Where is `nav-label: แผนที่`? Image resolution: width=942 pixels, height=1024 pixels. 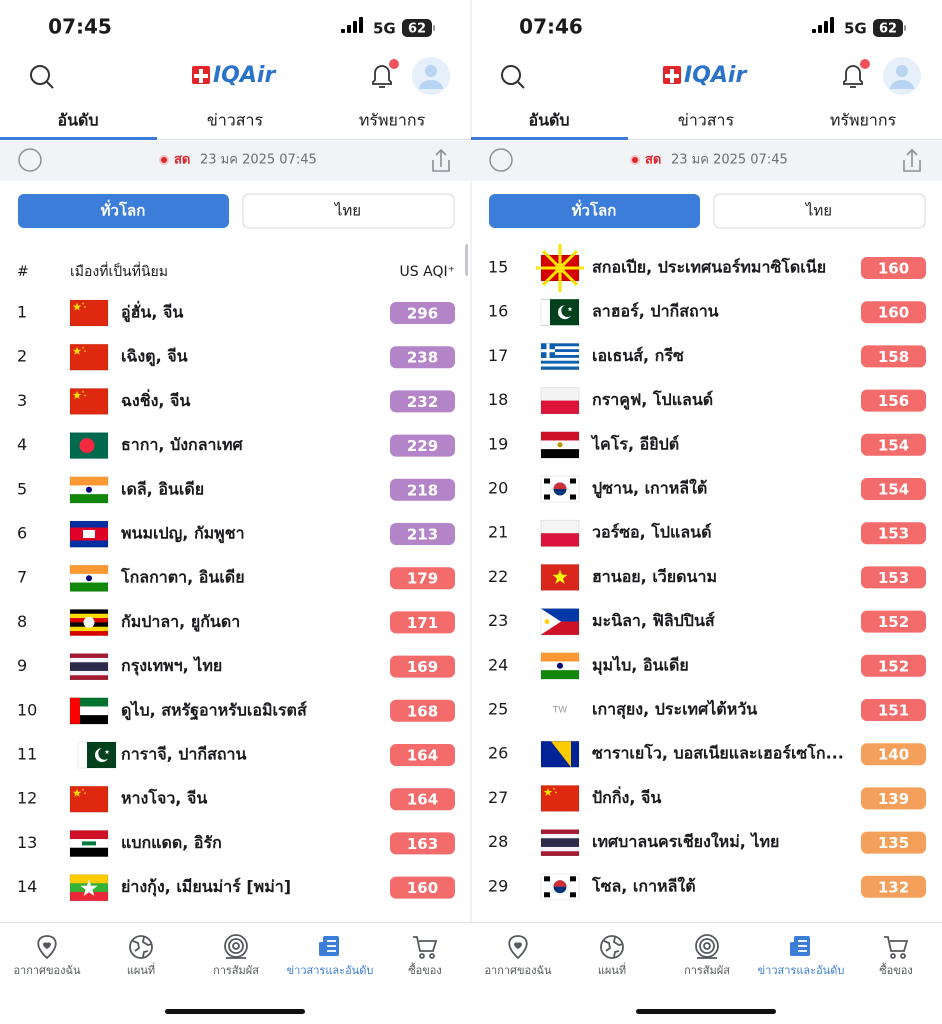 nav-label: แผนที่ is located at coordinates (612, 969).